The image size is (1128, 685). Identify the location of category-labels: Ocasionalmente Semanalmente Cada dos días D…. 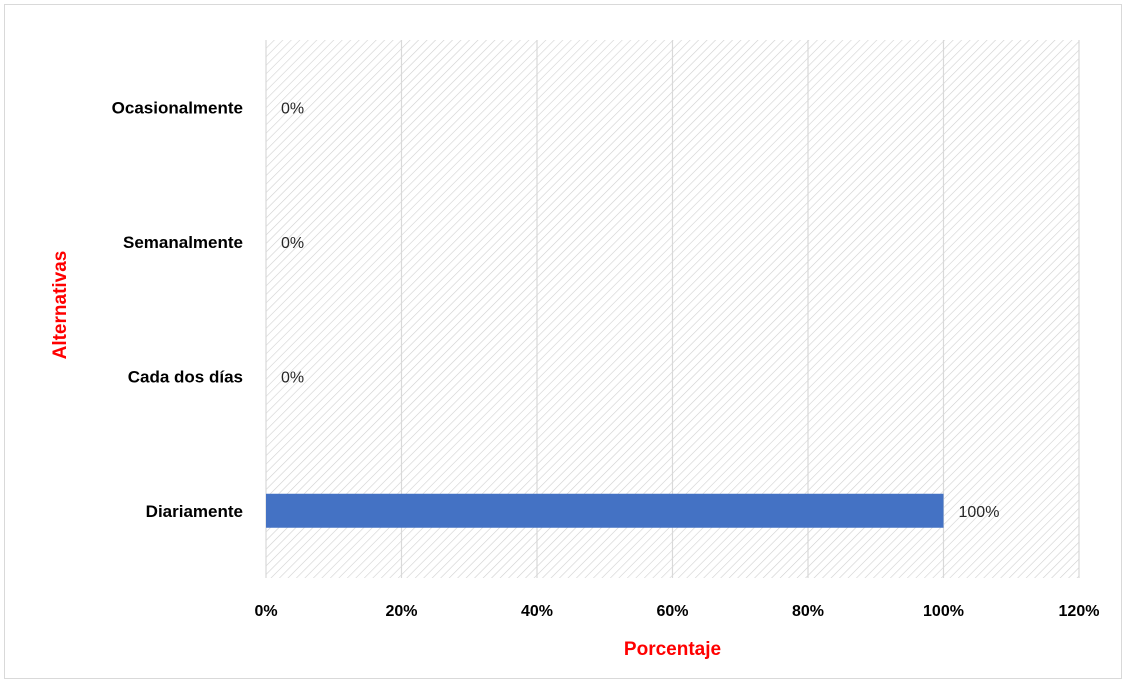
(177, 309).